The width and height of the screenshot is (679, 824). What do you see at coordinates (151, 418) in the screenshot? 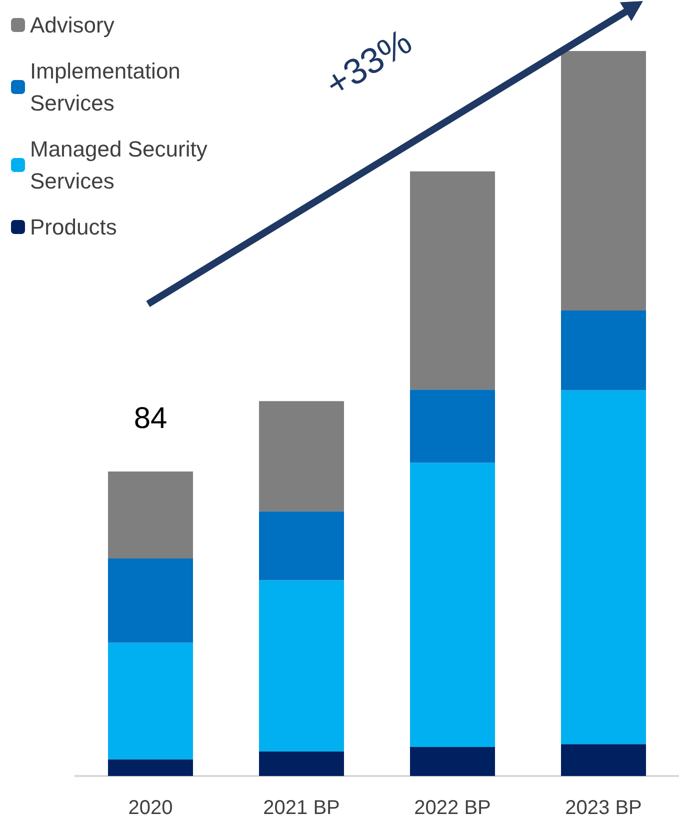
I see `annotation: 84` at bounding box center [151, 418].